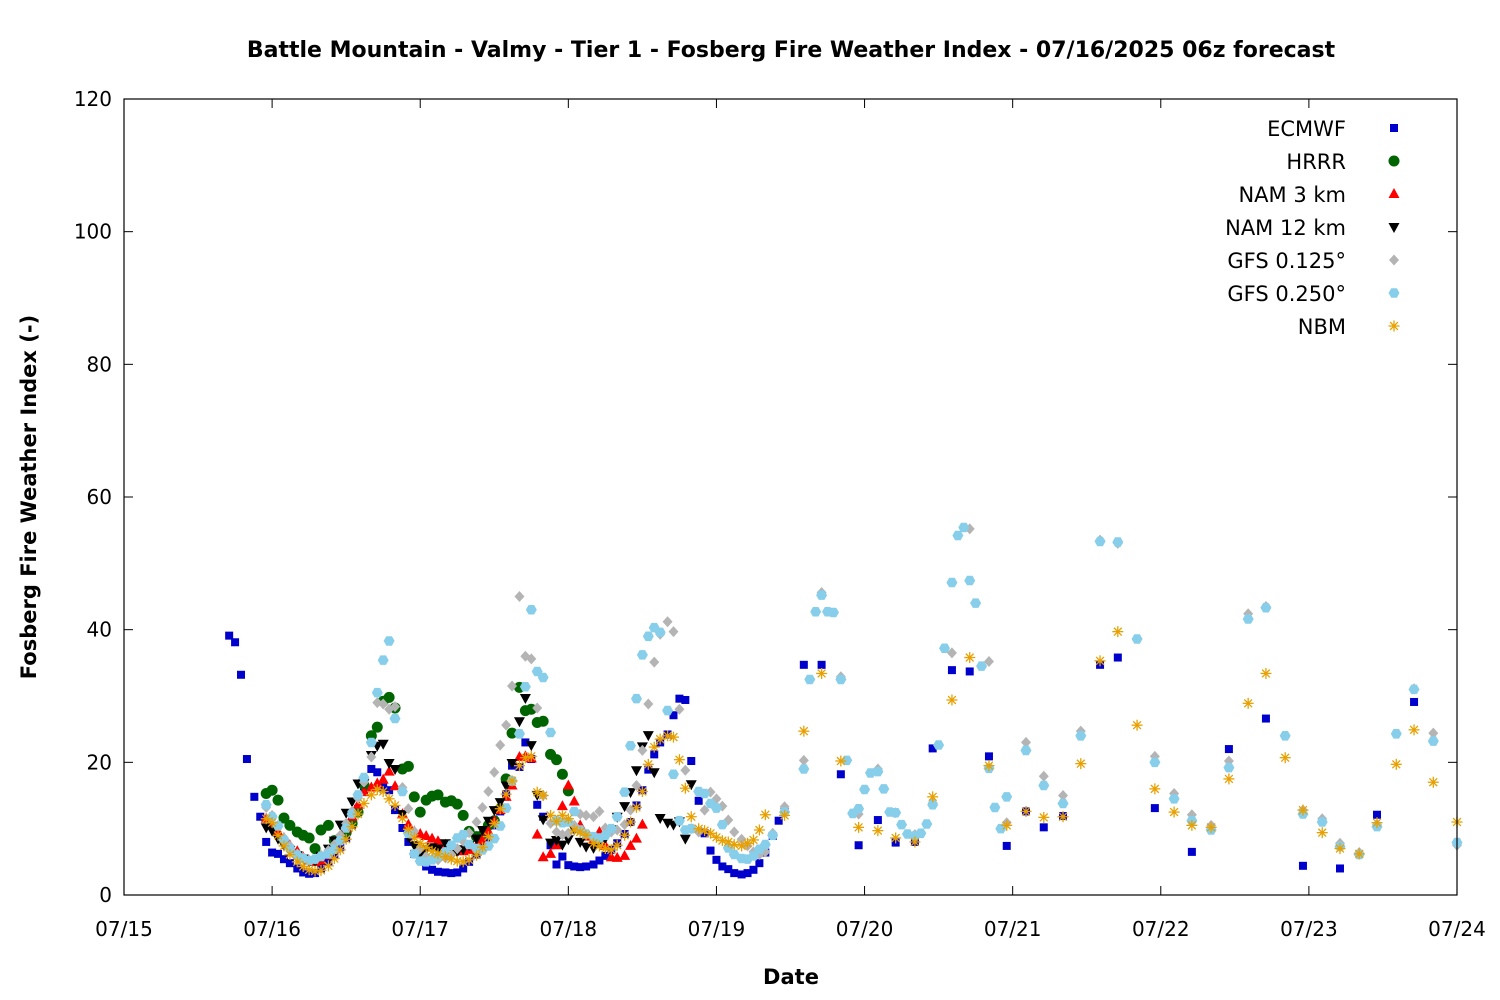  What do you see at coordinates (1013, 929) in the screenshot?
I see `x-tick-label: 07/21` at bounding box center [1013, 929].